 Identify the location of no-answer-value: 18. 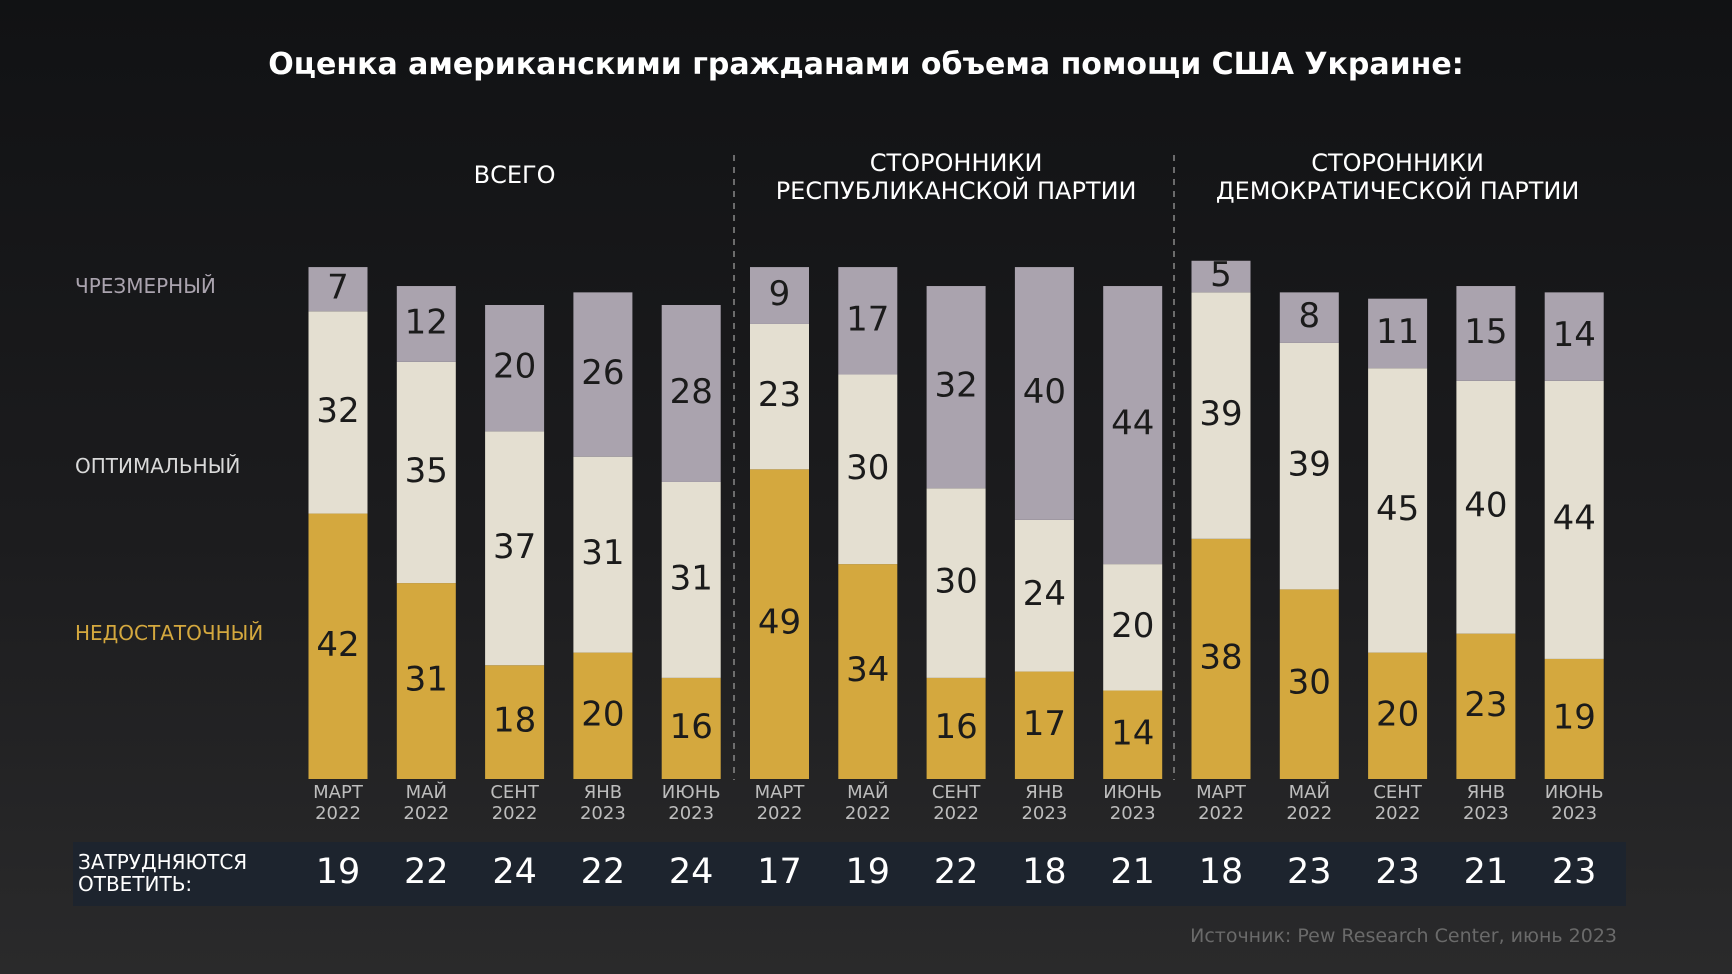
(1221, 872).